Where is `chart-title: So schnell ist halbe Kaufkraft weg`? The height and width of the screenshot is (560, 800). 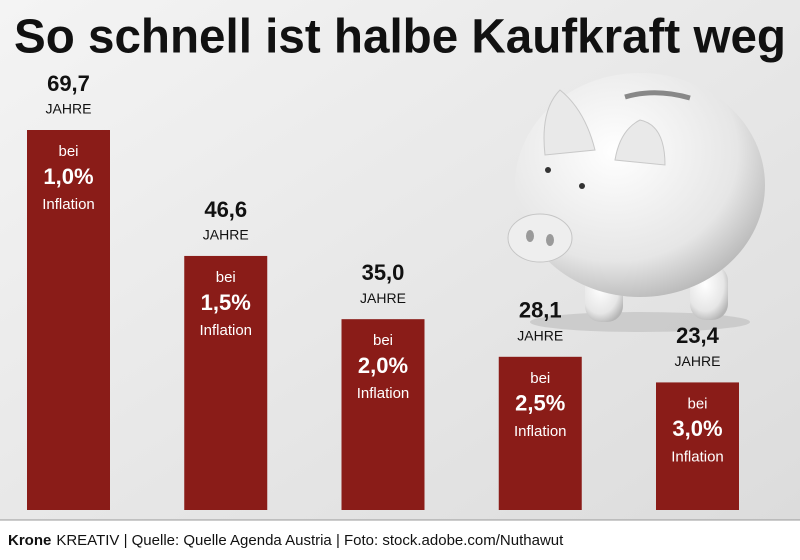
chart-title: So schnell ist halbe Kaufkraft weg is located at coordinates (400, 37).